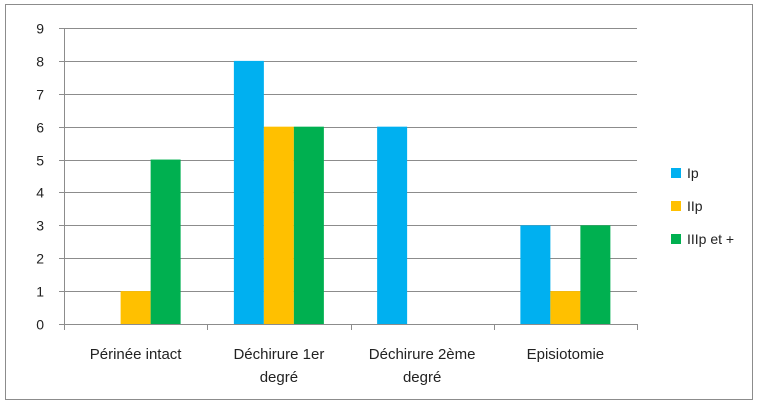 This screenshot has height=405, width=759. What do you see at coordinates (40, 128) in the screenshot?
I see `y-tick-label: 6` at bounding box center [40, 128].